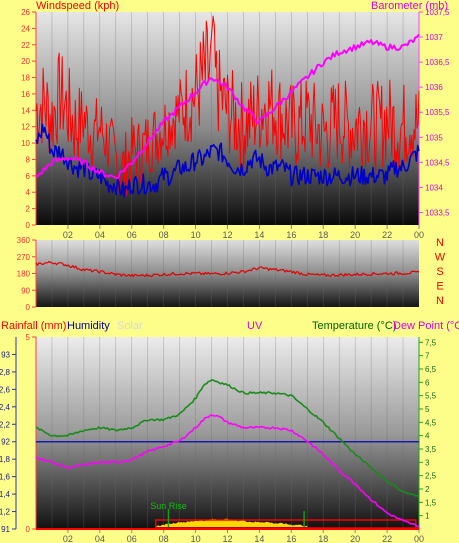  I want to click on windspeed-axis-tick-label: 18, so click(25, 78).